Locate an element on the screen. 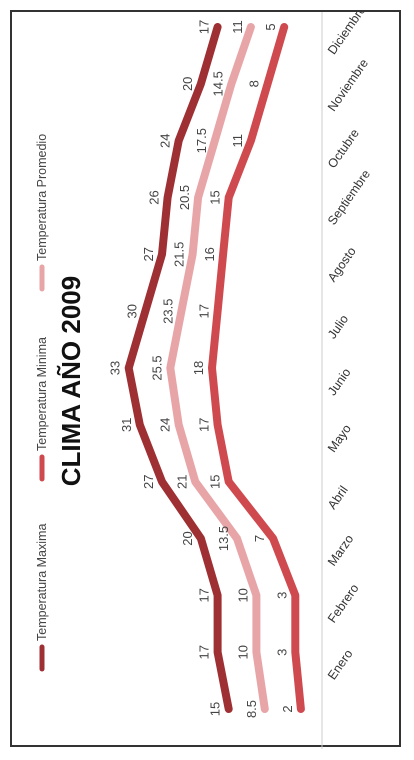 This screenshot has height=760, width=414. data-label: 8 is located at coordinates (254, 83).